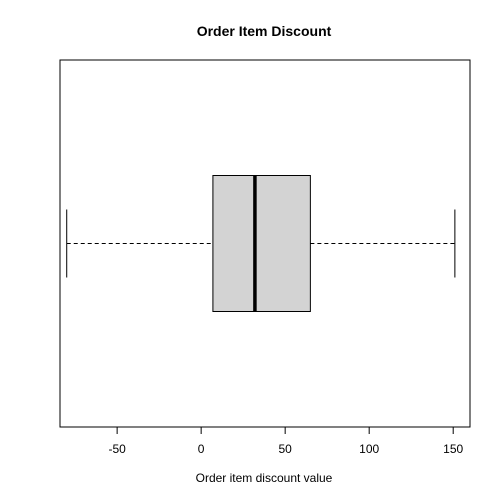 This screenshot has width=500, height=500. I want to click on x-axis: -50 0 50 100 150, so click(286, 441).